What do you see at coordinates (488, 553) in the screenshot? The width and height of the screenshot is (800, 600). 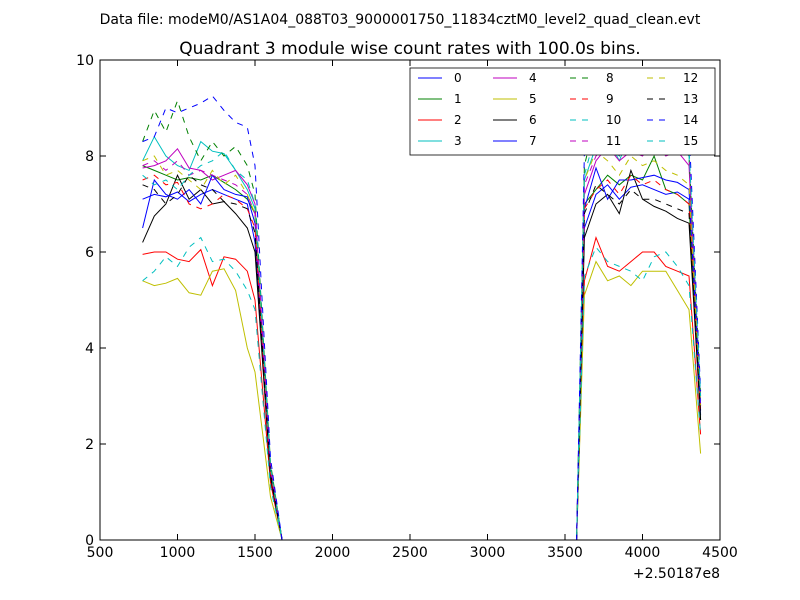 I see `x-tick-label: 3000` at bounding box center [488, 553].